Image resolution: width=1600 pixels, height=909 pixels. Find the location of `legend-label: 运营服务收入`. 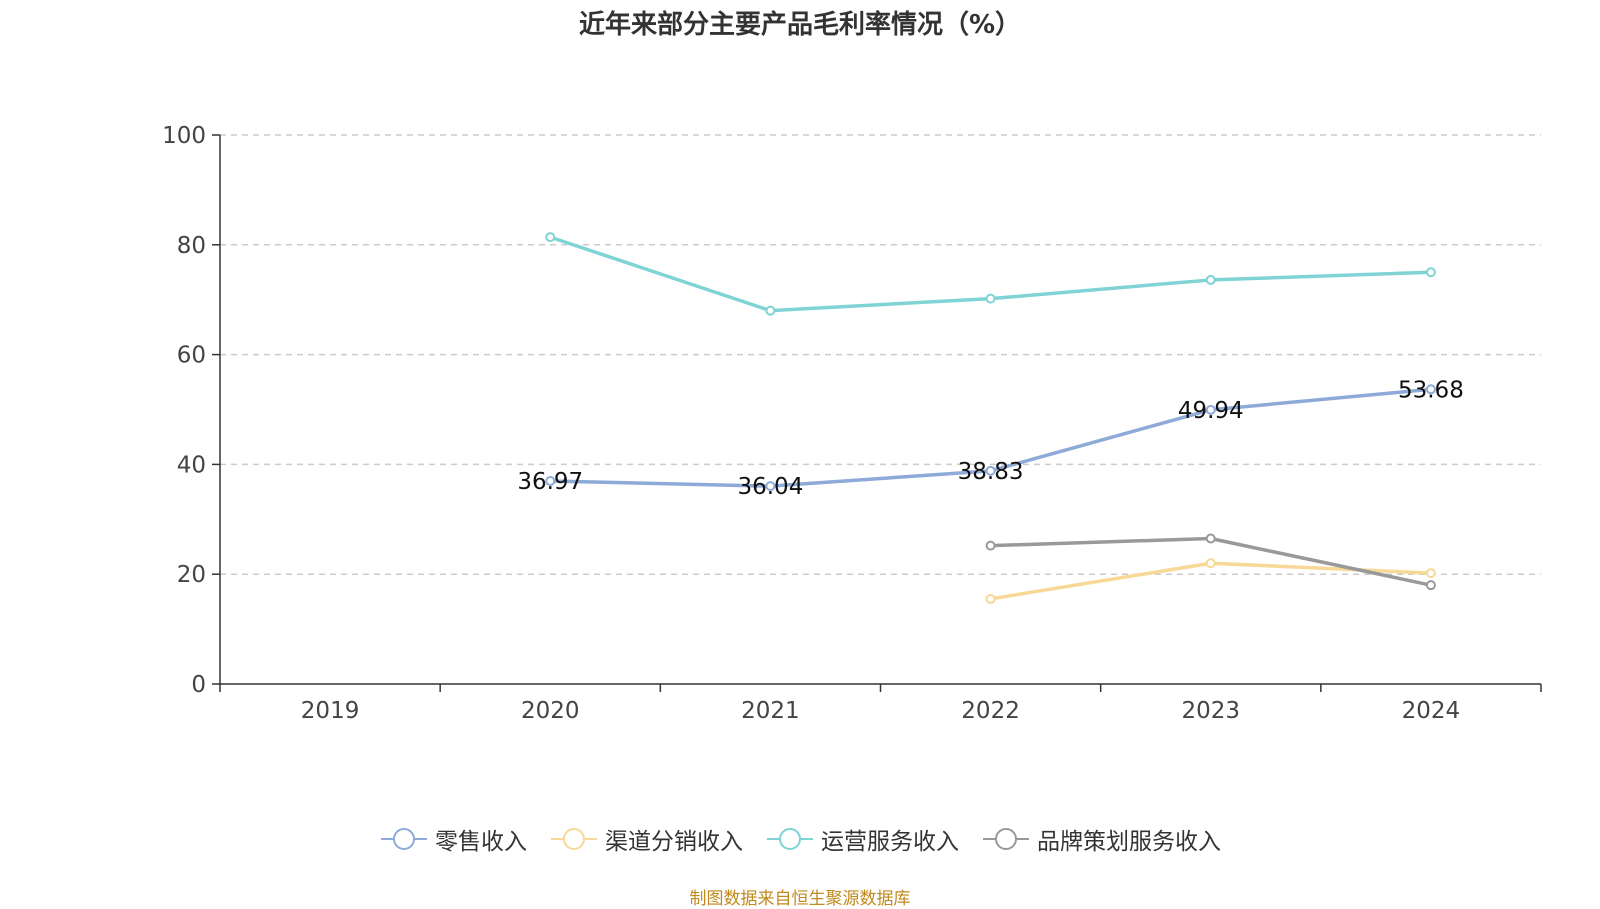

legend-label: 运营服务收入 is located at coordinates (890, 842).